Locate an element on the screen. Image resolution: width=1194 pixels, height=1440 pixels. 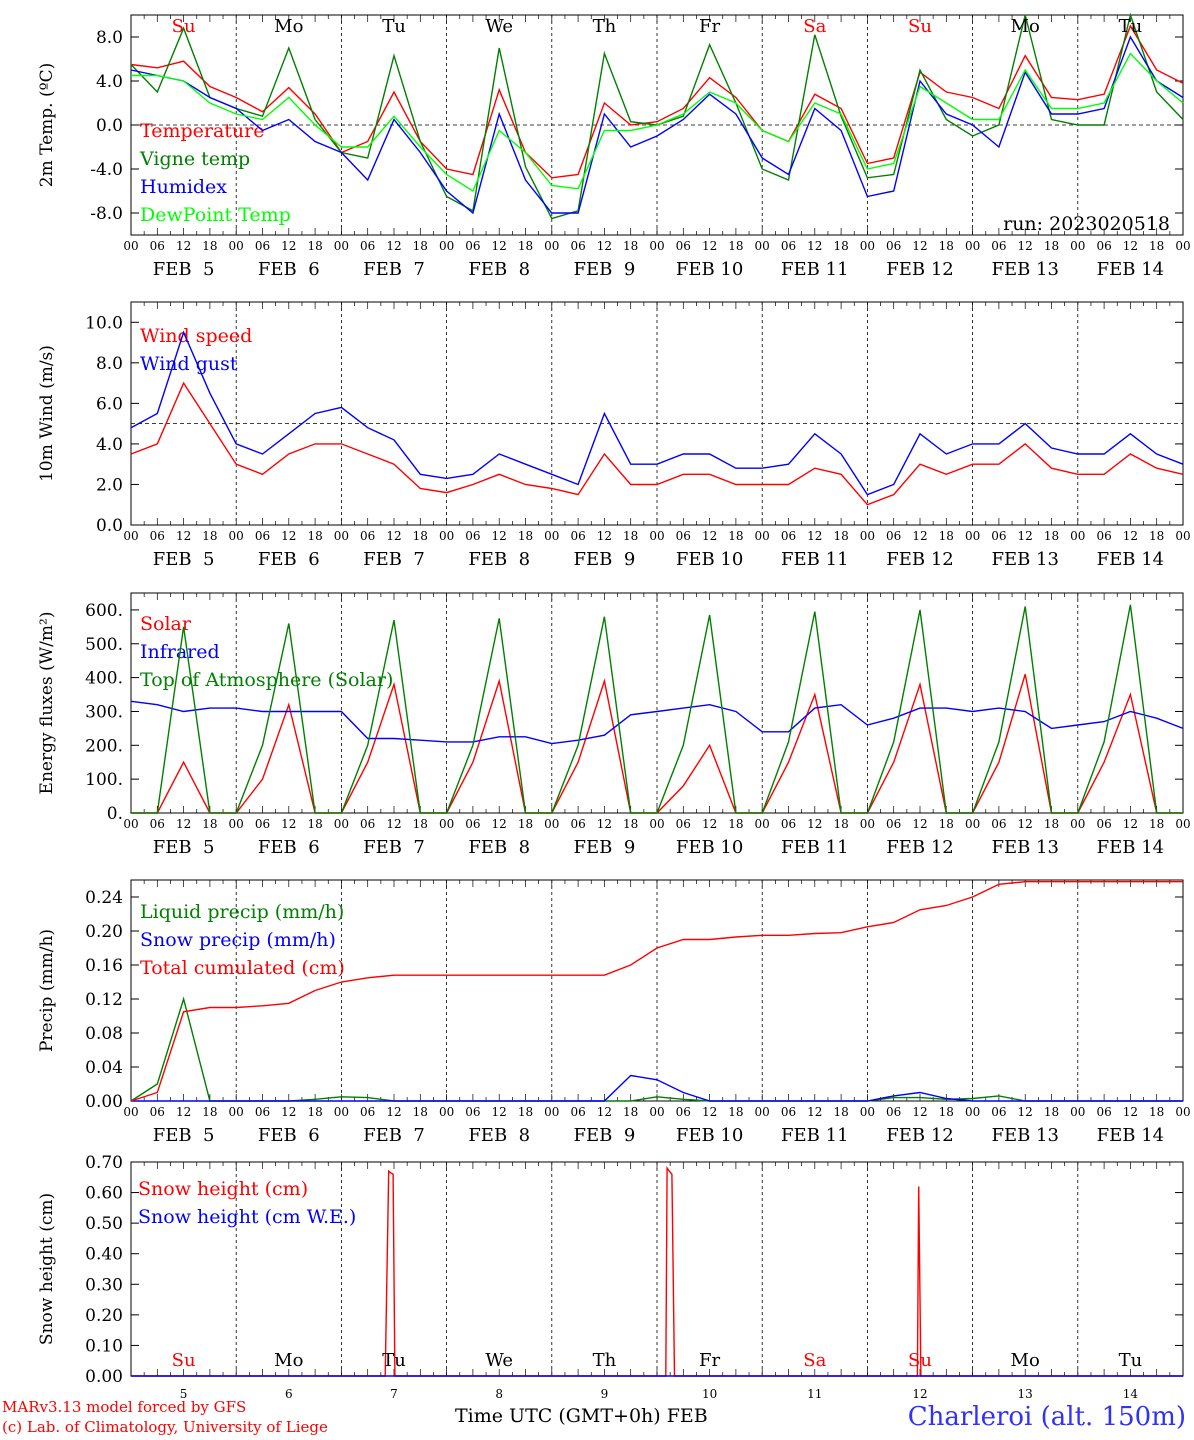
weekday-label: Sa is located at coordinates (814, 1360).